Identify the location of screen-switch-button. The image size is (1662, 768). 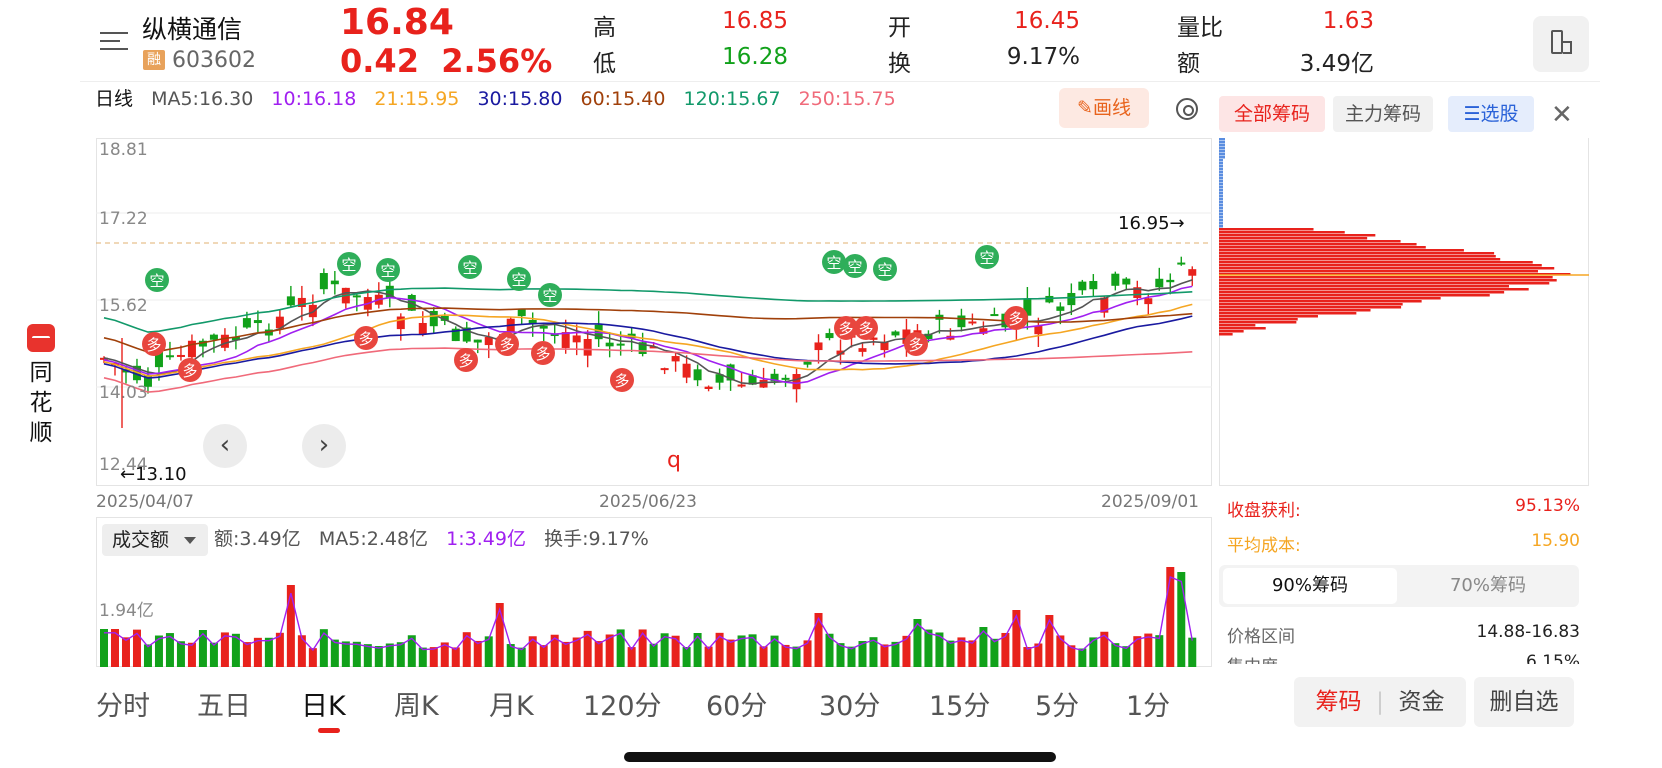
(1561, 44).